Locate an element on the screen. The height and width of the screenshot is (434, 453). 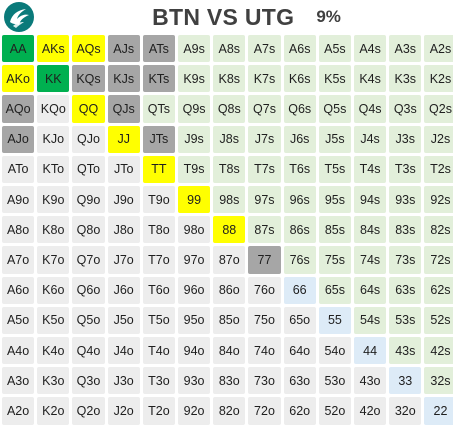
hand-cell: J3s is located at coordinates (405, 139).